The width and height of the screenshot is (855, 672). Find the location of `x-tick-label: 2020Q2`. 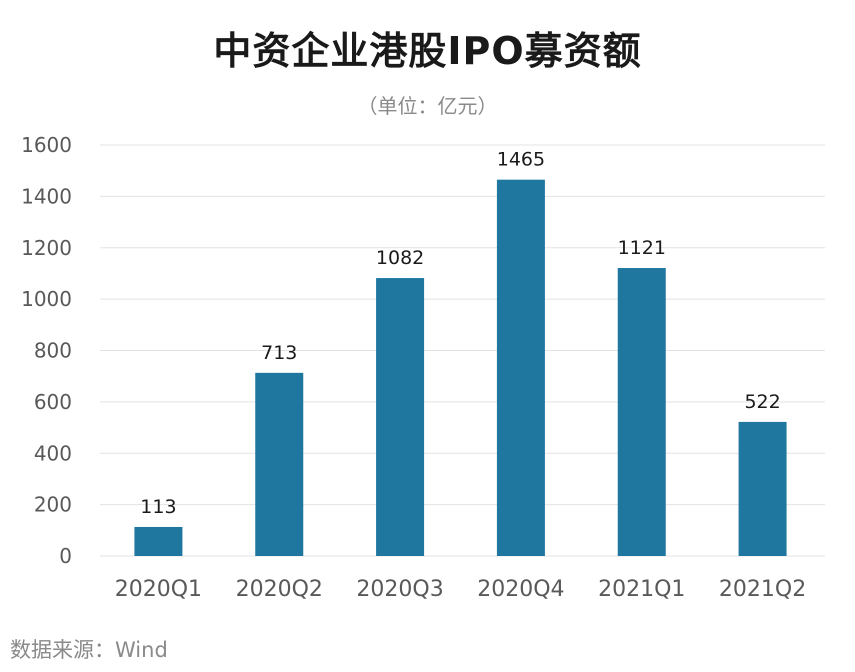

x-tick-label: 2020Q2 is located at coordinates (279, 589).